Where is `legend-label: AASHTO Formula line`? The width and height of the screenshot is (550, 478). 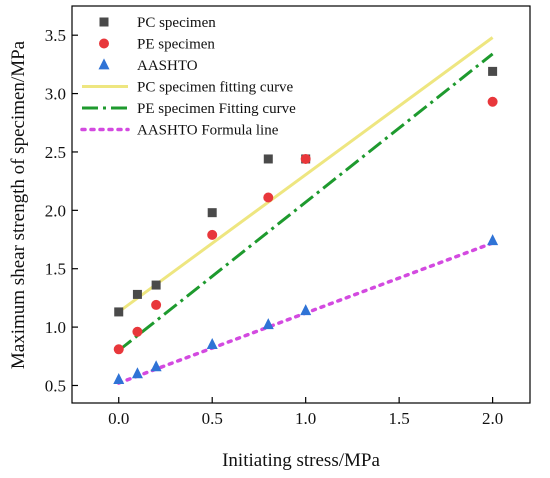
legend-label: AASHTO Formula line is located at coordinates (208, 131).